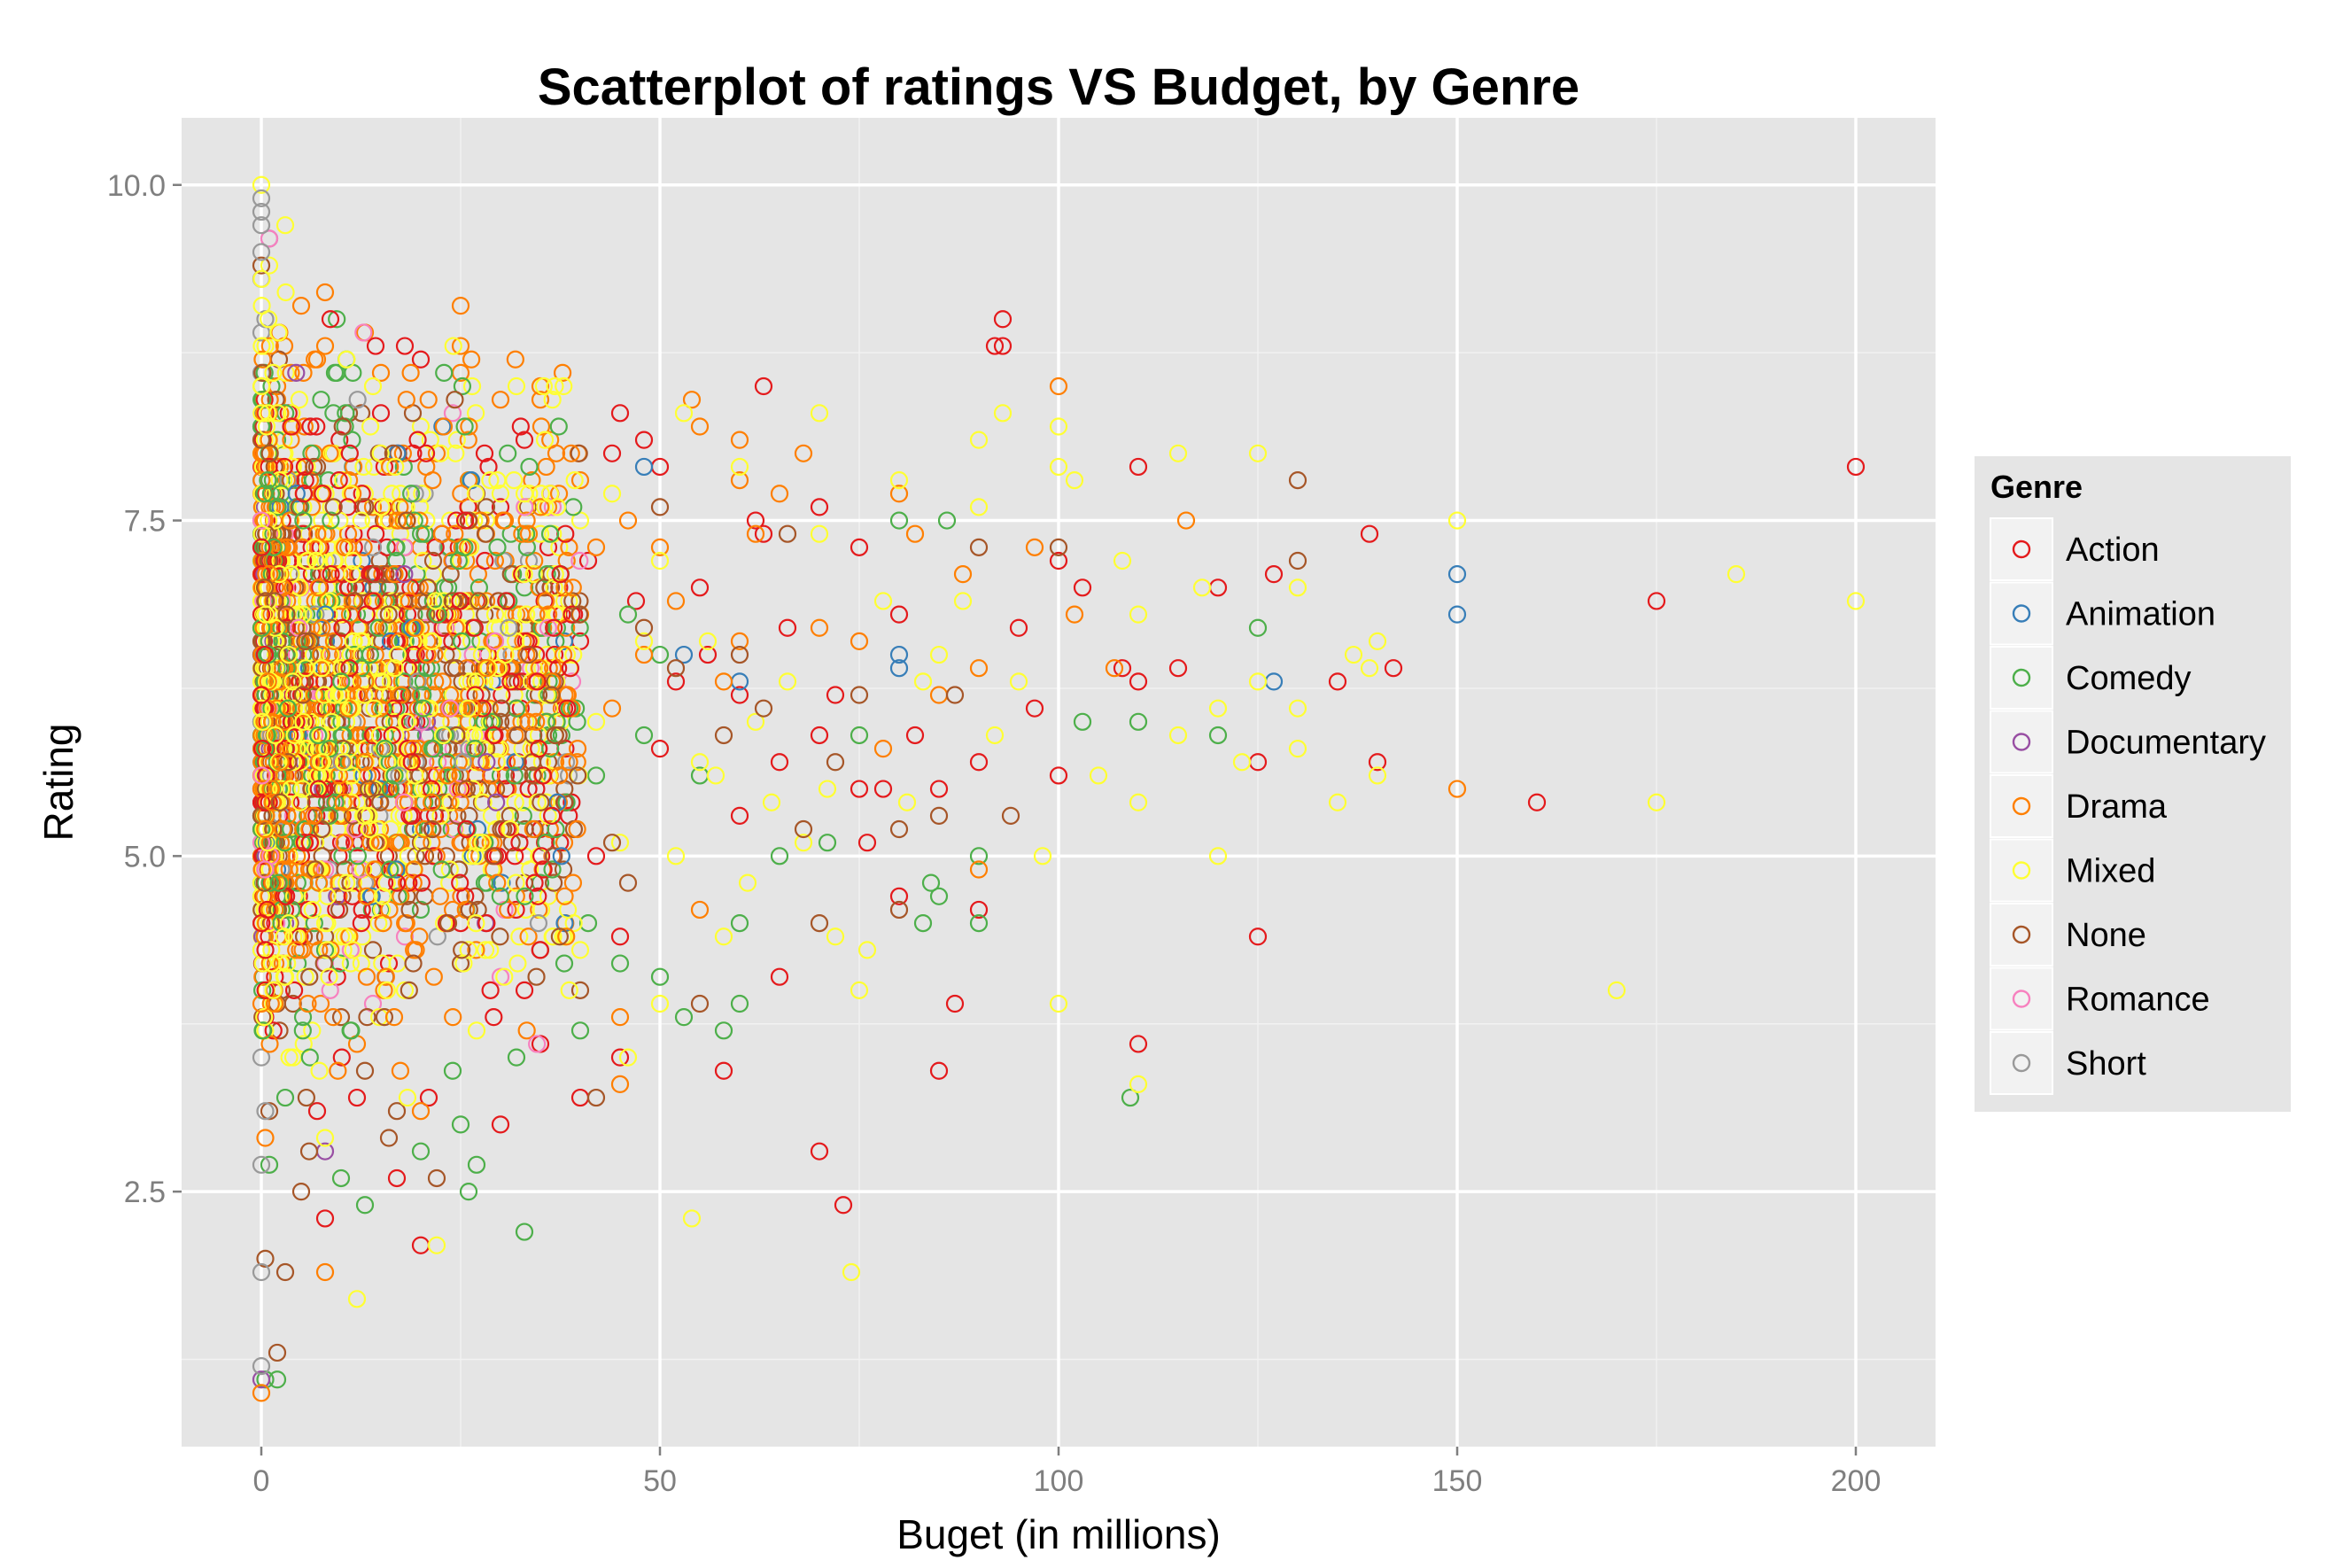  I want to click on y-tick-label: 10.0, so click(136, 186).